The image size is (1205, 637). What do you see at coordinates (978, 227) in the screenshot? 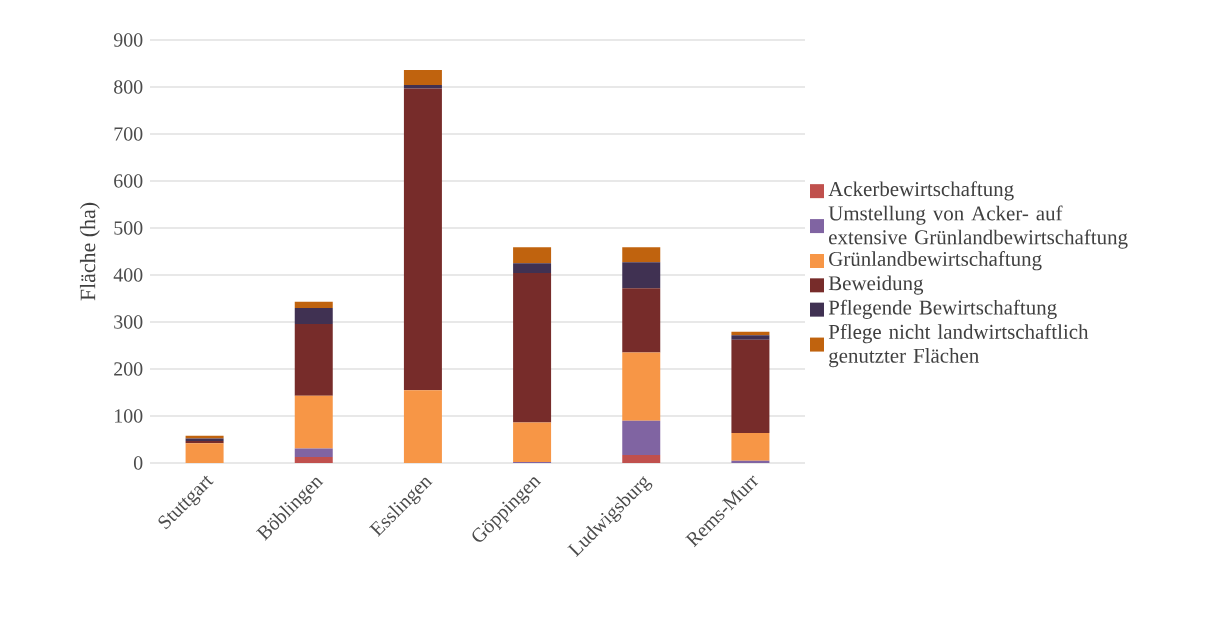
I see `legend-label: Umstellung von Acker- auf extensive Grünlandbewirtschaftung` at bounding box center [978, 227].